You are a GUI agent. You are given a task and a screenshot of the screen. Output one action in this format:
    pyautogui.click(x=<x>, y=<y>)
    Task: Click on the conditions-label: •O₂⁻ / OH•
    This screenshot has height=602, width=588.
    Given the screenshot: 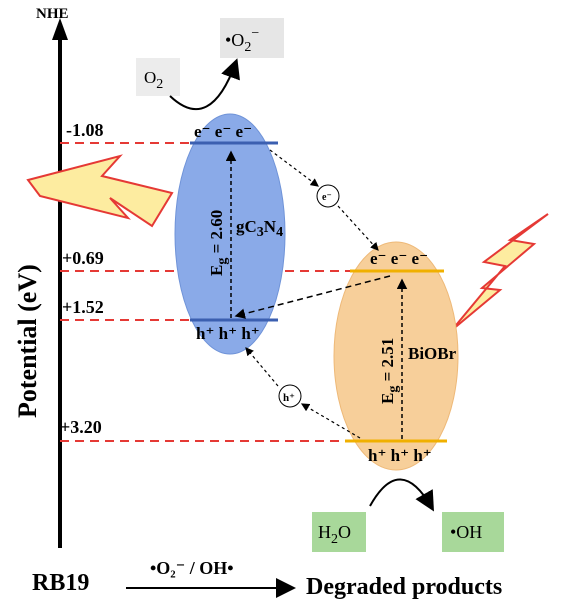 What is the action you would take?
    pyautogui.click(x=192, y=568)
    